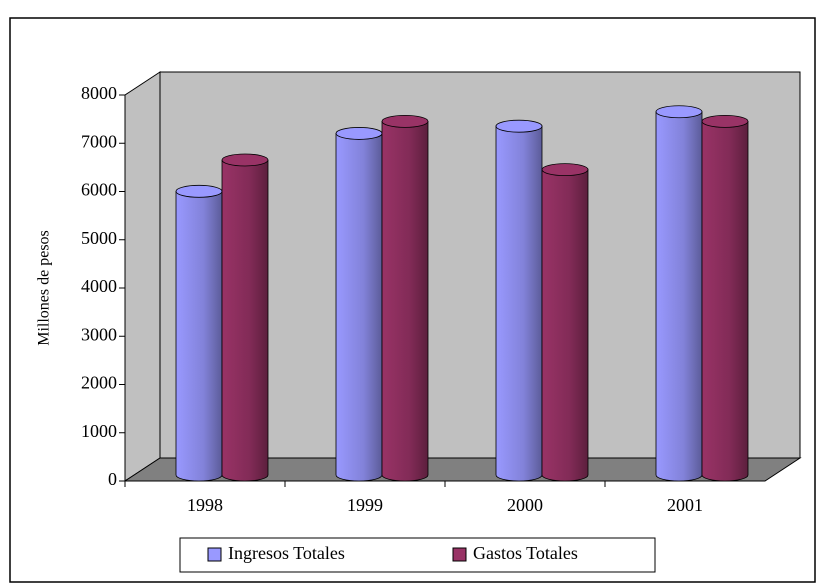  Describe the element at coordinates (417, 555) in the screenshot. I see `legend-box` at that location.